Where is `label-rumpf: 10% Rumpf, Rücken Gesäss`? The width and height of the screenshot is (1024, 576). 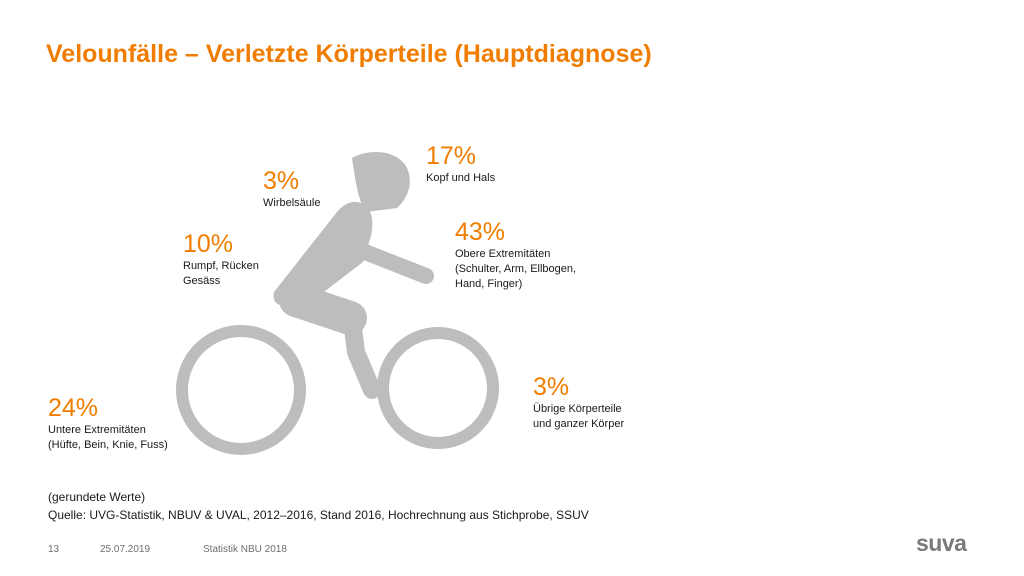 label-rumpf: 10% Rumpf, Rücken Gesäss is located at coordinates (221, 259).